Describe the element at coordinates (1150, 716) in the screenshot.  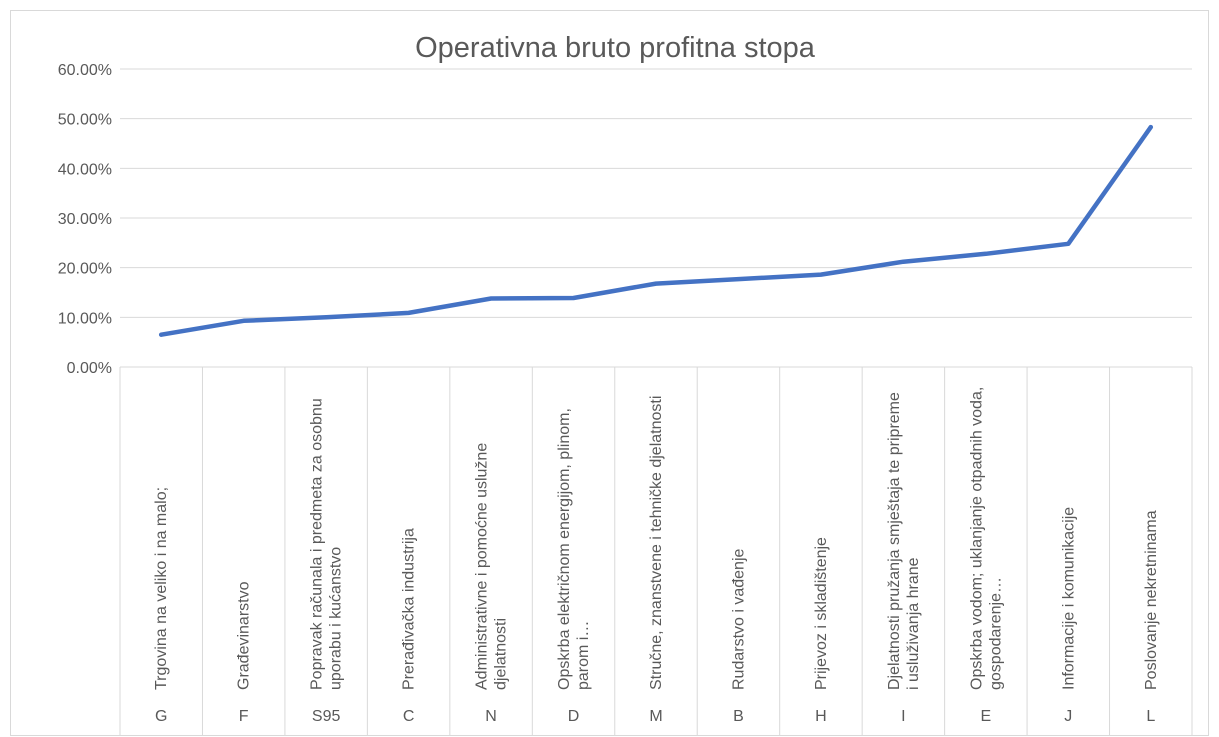
I see `category-code: L` at that location.